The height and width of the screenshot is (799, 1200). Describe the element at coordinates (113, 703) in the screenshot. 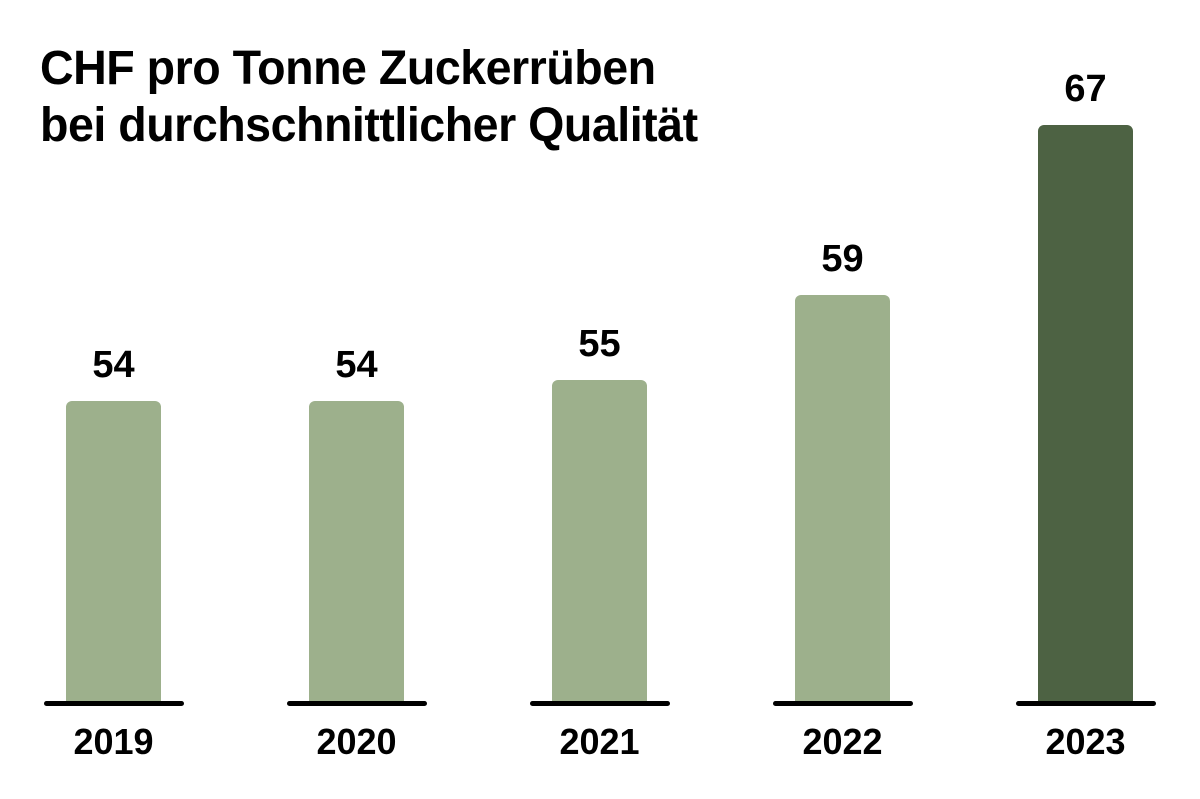

I see `x-axis-baseline-2019` at that location.